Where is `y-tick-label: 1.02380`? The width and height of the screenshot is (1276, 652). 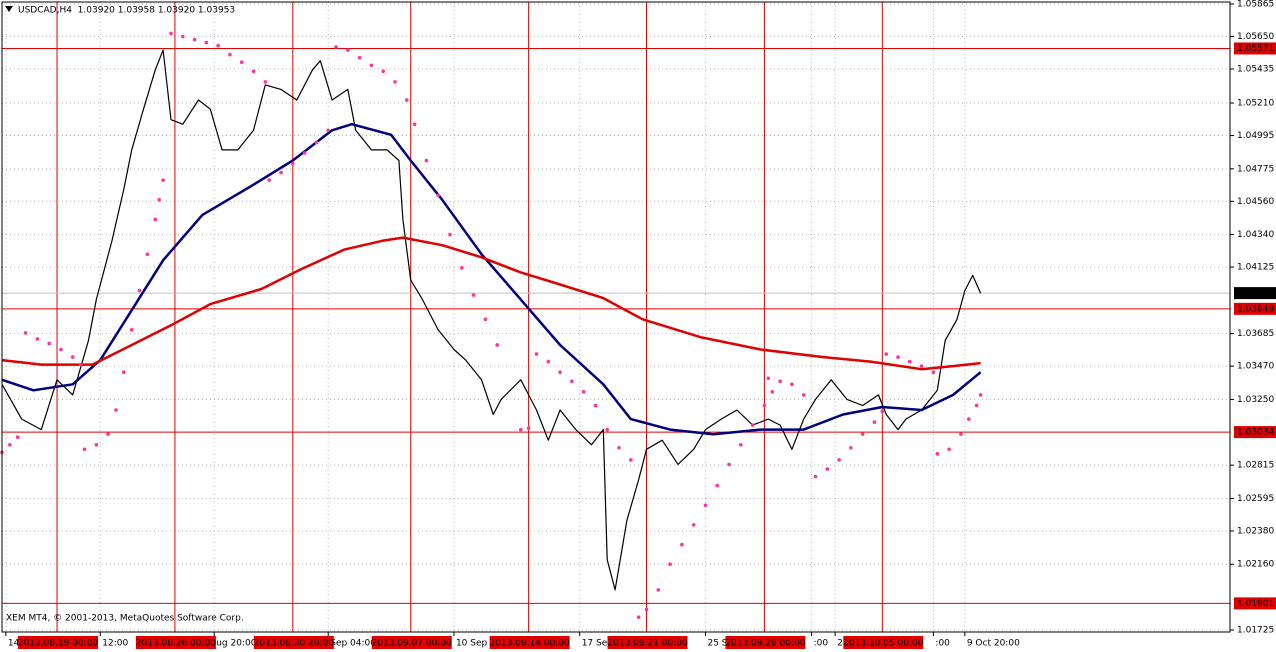 y-tick-label: 1.02380 is located at coordinates (1255, 531).